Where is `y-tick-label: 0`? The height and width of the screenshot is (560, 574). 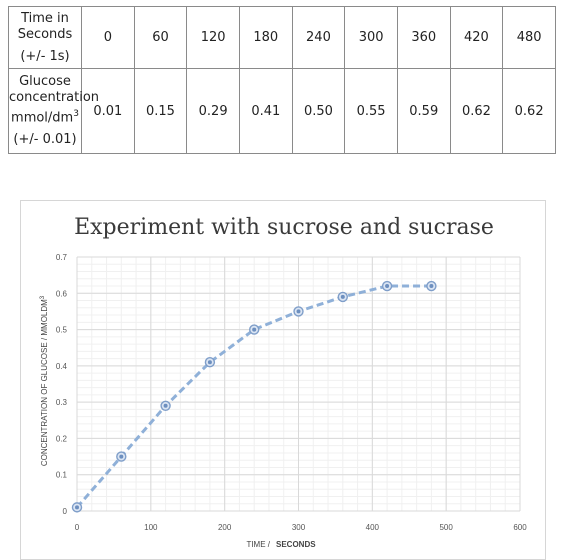
y-tick-label: 0 is located at coordinates (65, 511).